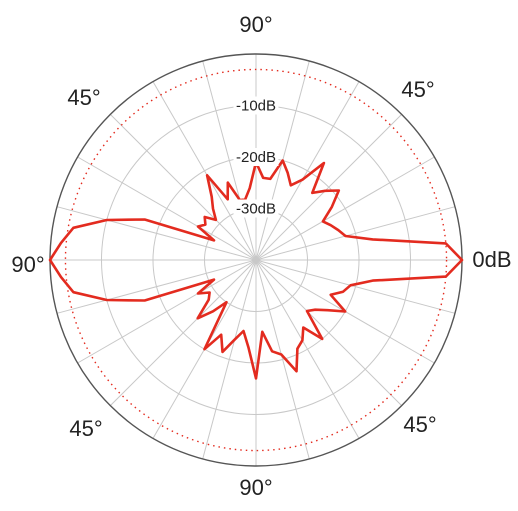 The width and height of the screenshot is (518, 511). What do you see at coordinates (491, 259) in the screenshot?
I see `angle-label: 0dB` at bounding box center [491, 259].